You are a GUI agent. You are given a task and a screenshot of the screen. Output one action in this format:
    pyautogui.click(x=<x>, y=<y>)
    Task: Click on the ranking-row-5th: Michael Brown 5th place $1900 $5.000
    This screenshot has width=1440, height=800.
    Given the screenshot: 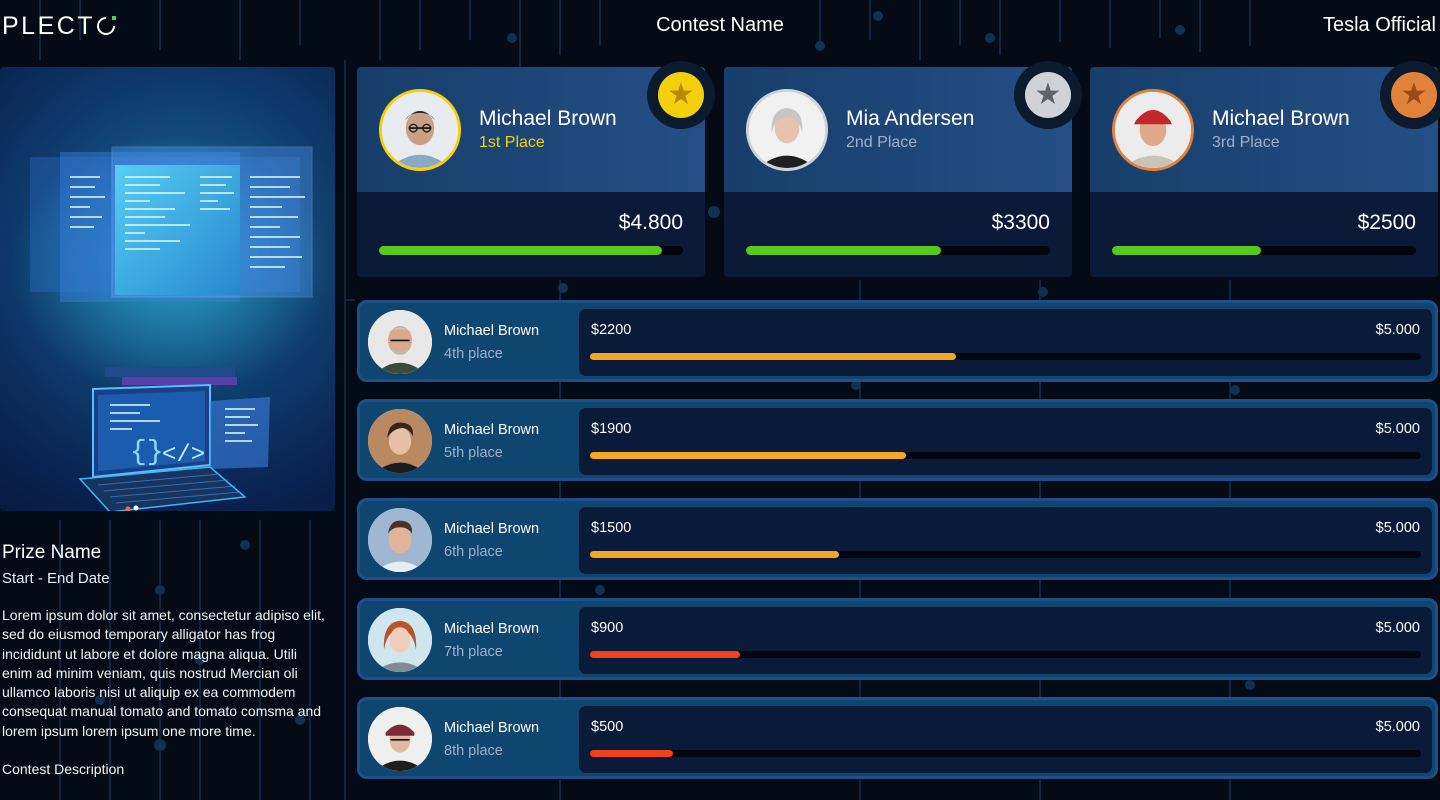 What is the action you would take?
    pyautogui.click(x=897, y=440)
    